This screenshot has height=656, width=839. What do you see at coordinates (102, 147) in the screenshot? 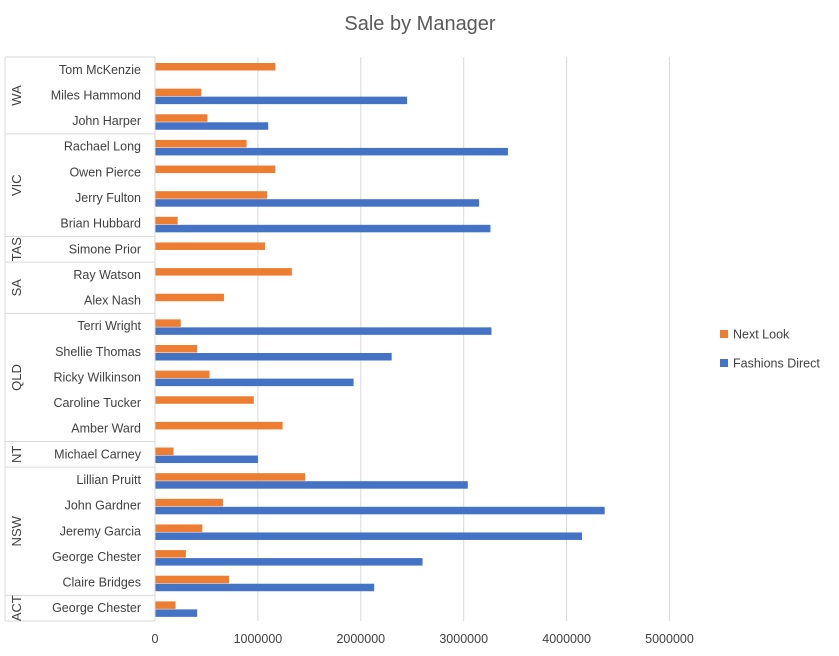
I see `category-label: Rachael Long` at bounding box center [102, 147].